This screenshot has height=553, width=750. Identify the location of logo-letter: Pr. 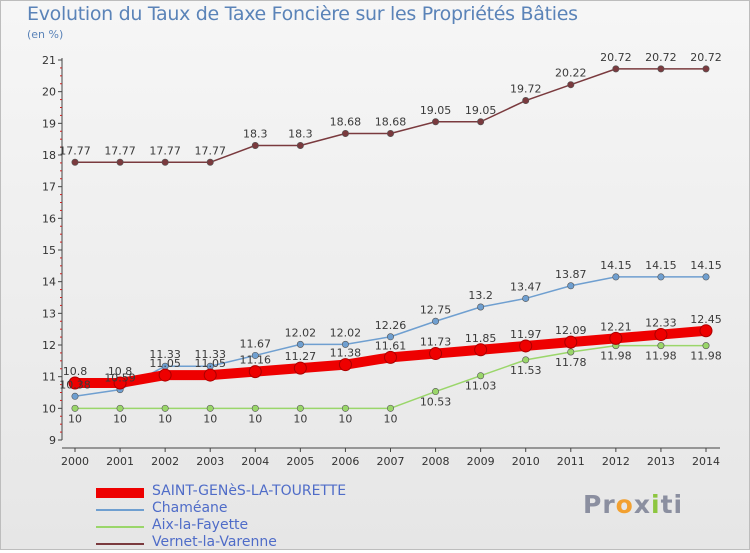
(599, 504).